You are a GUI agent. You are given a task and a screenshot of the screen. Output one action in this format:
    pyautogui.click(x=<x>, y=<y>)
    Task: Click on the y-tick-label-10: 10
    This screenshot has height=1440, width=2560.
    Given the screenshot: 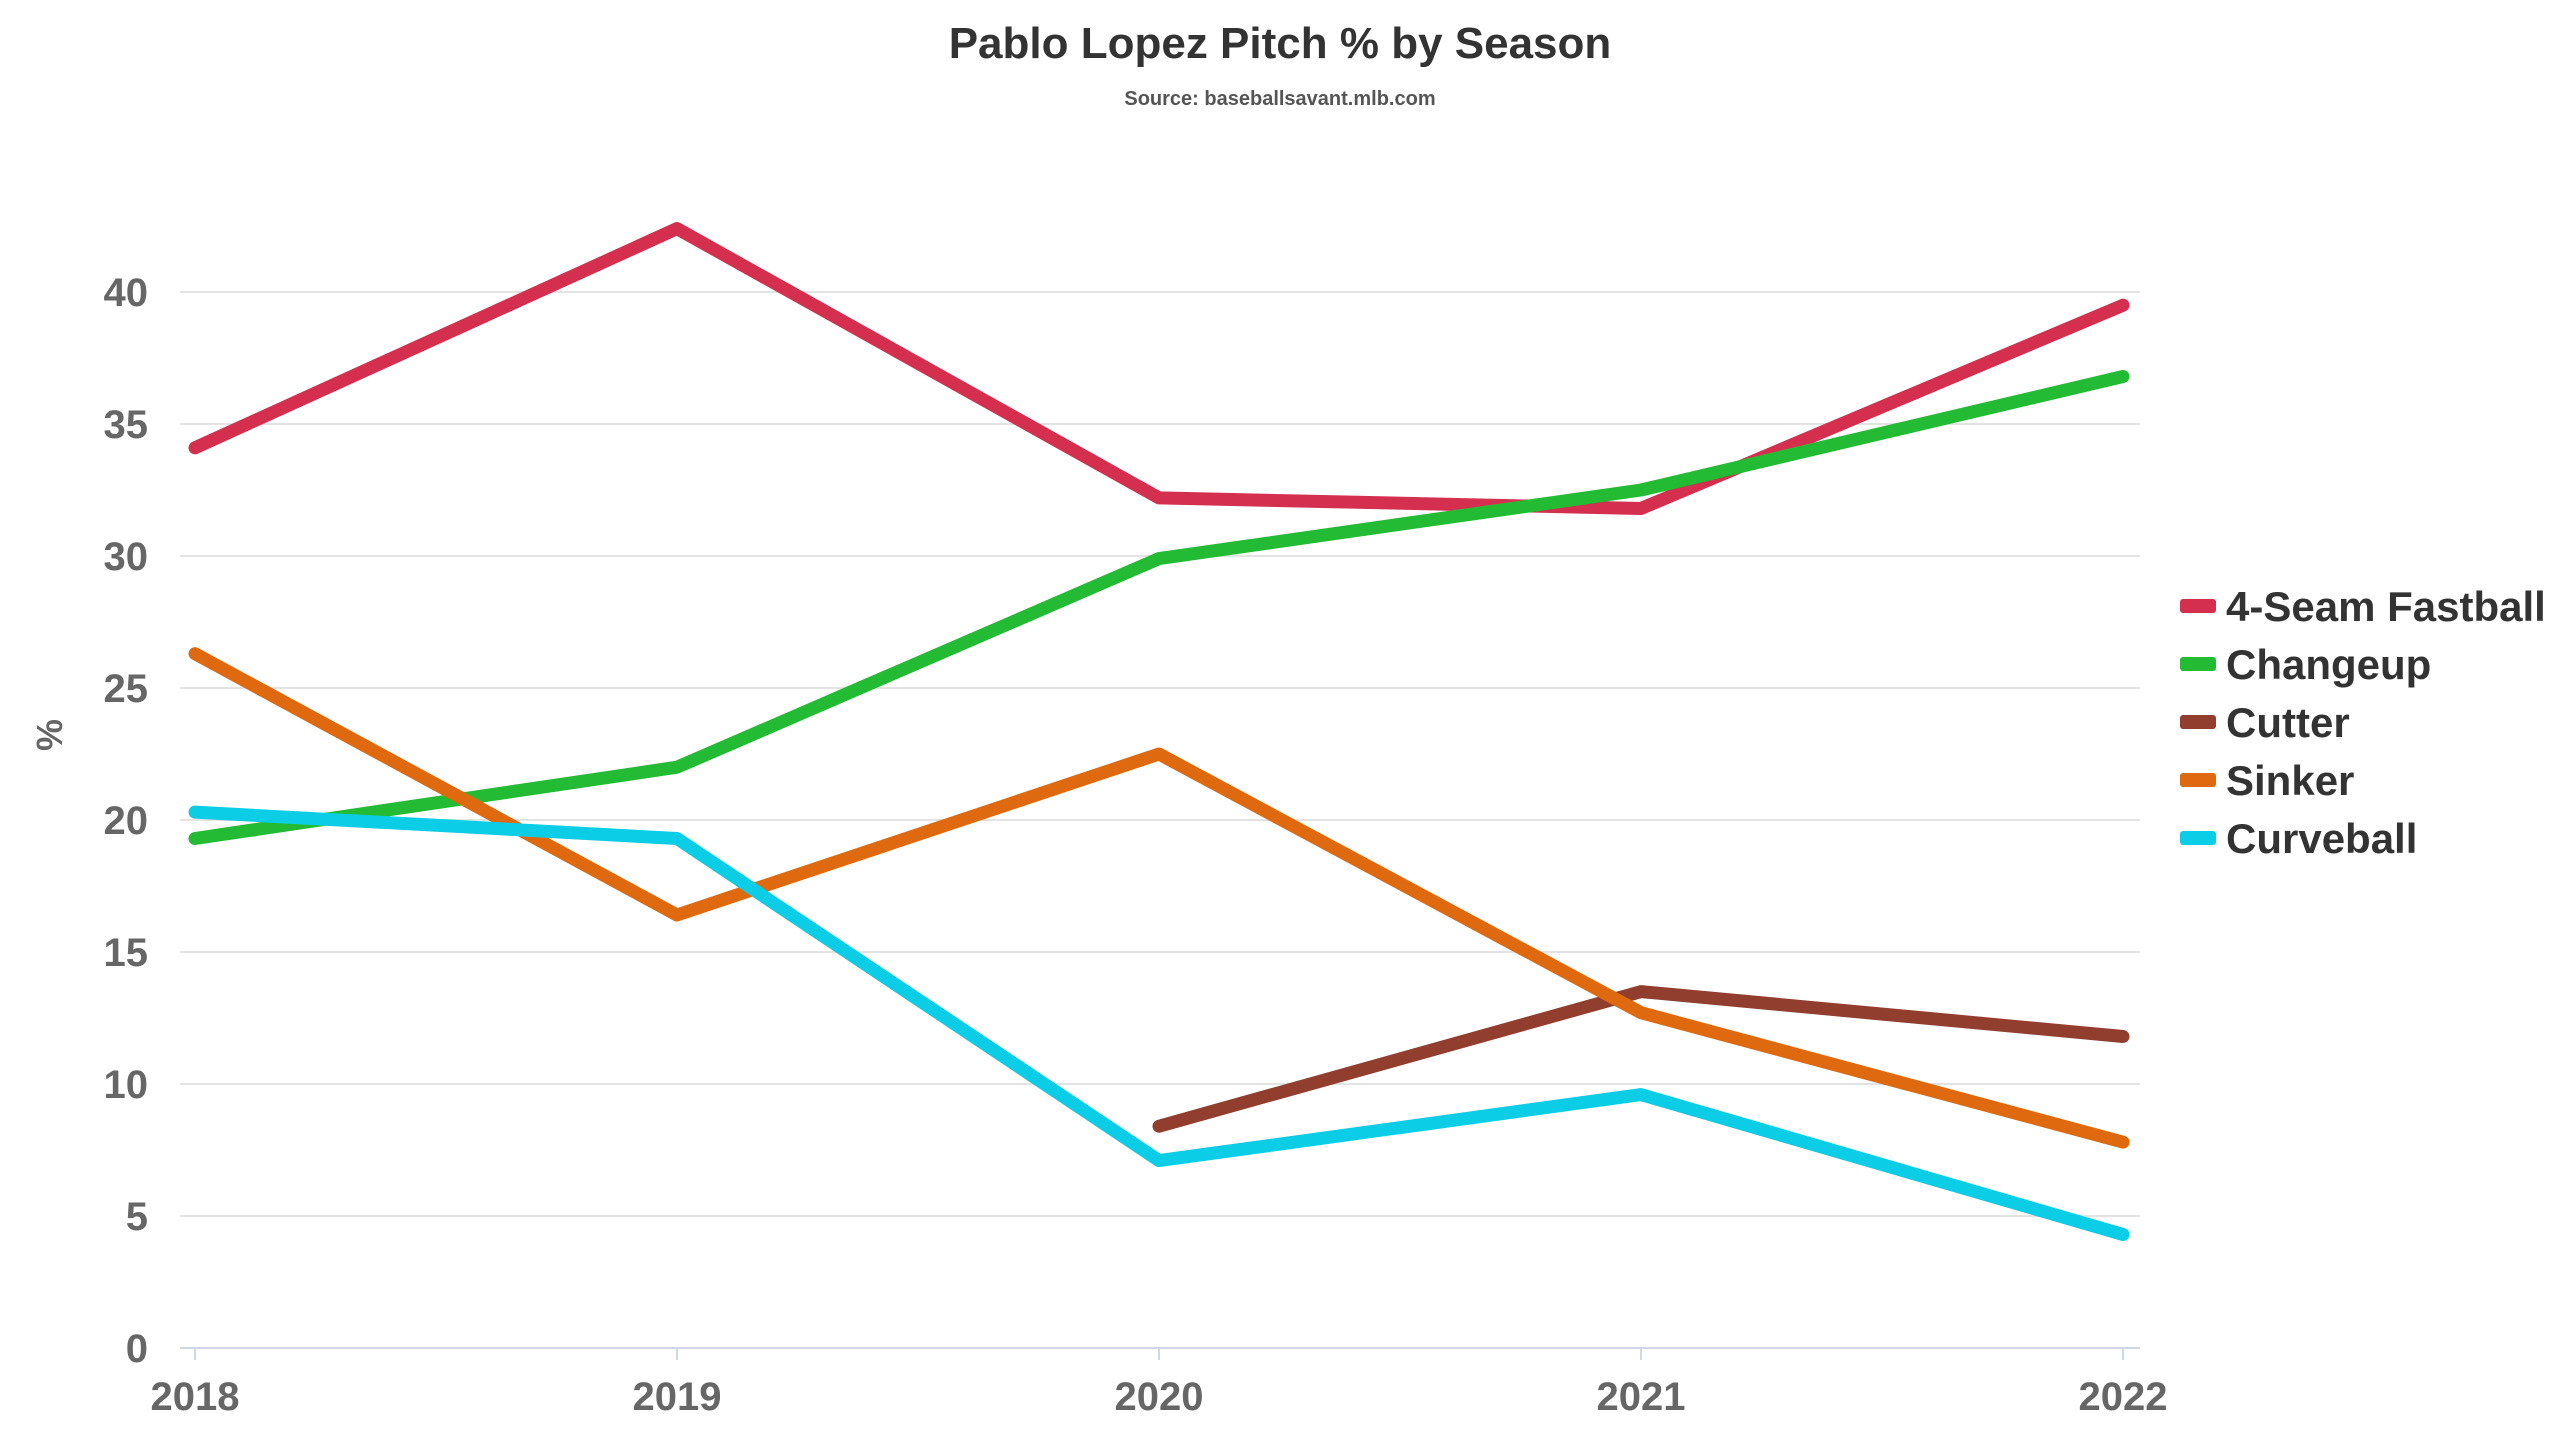 What is the action you would take?
    pyautogui.click(x=126, y=1085)
    